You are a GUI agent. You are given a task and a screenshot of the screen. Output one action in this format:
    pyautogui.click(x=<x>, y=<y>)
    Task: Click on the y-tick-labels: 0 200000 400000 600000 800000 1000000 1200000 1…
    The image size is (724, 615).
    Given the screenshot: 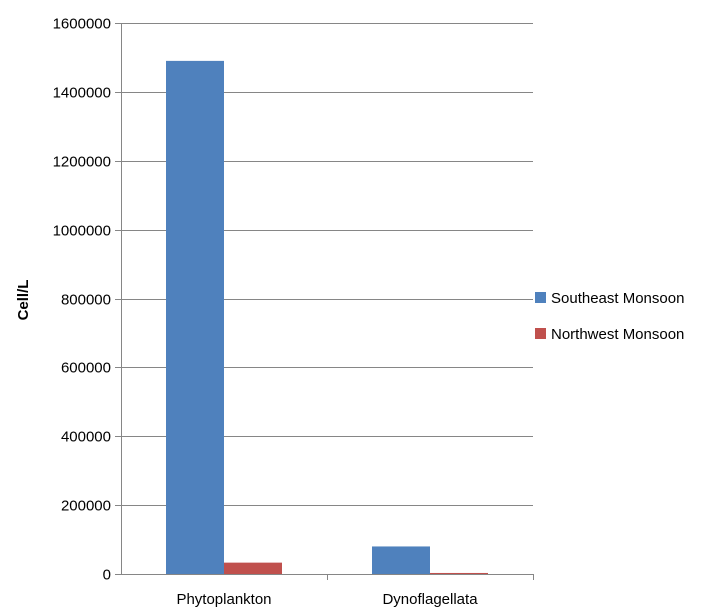 What is the action you would take?
    pyautogui.click(x=82, y=300)
    